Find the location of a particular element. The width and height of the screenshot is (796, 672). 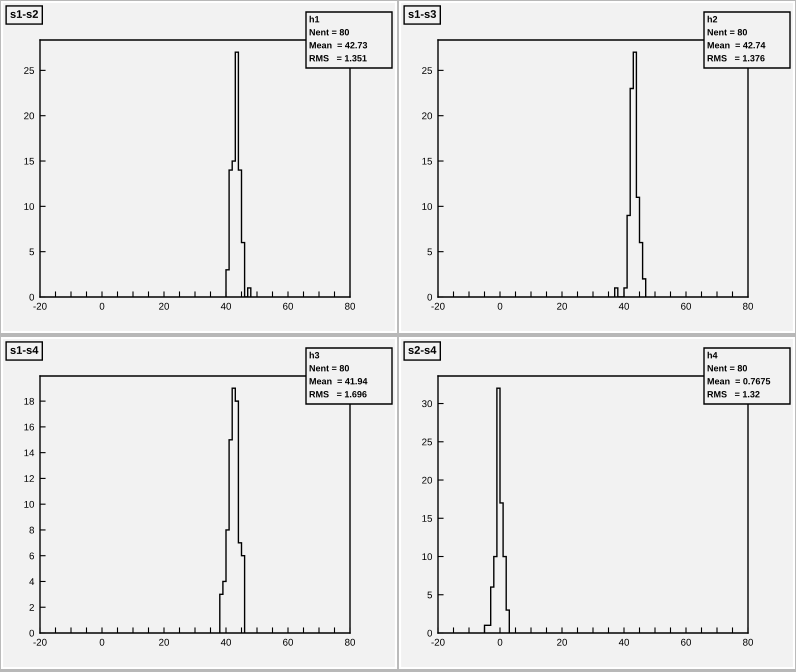

y-tick-label: 14 is located at coordinates (29, 452).